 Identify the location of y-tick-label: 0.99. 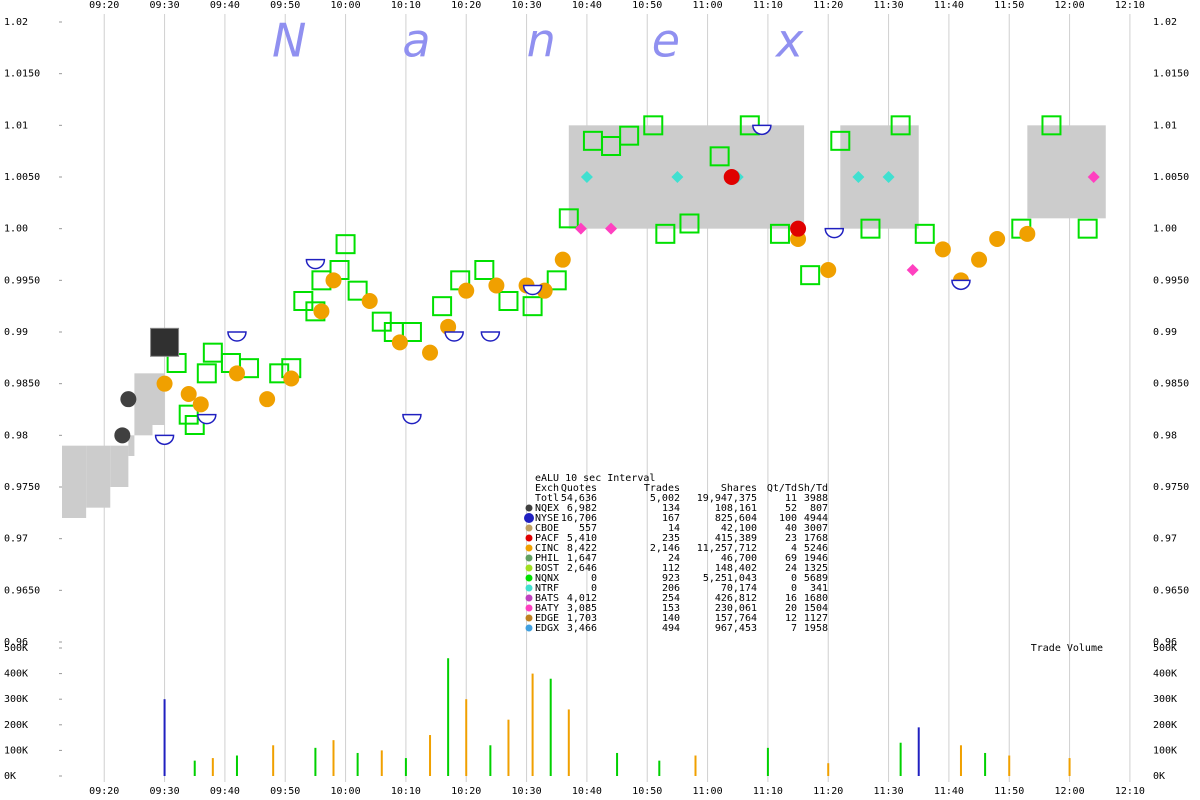
(16, 332).